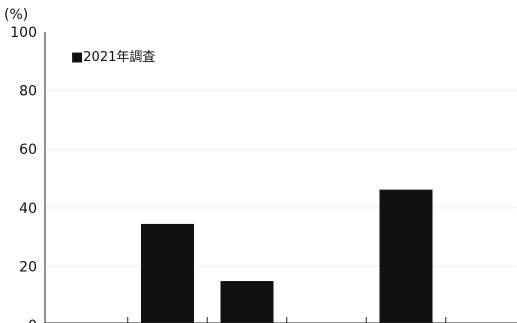 Image resolution: width=517 pixels, height=323 pixels. Describe the element at coordinates (113, 57) in the screenshot. I see `legend-entry: ■2021年調査` at that location.